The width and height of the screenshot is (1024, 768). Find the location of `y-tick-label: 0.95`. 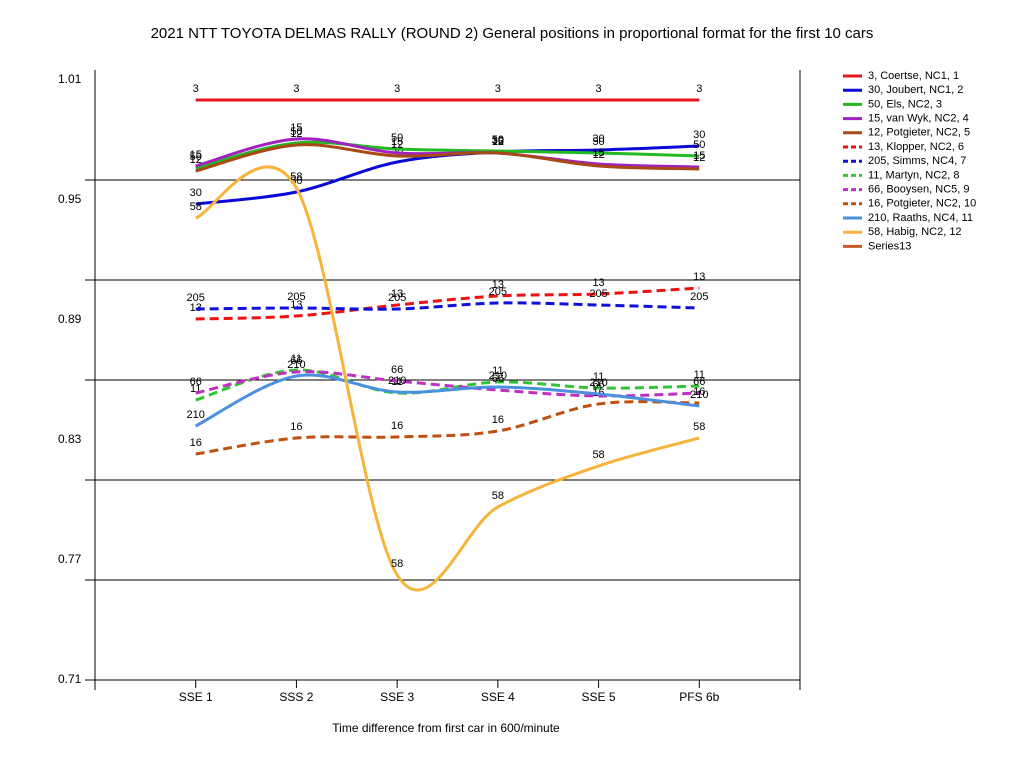

y-tick-label: 0.95 is located at coordinates (70, 199).